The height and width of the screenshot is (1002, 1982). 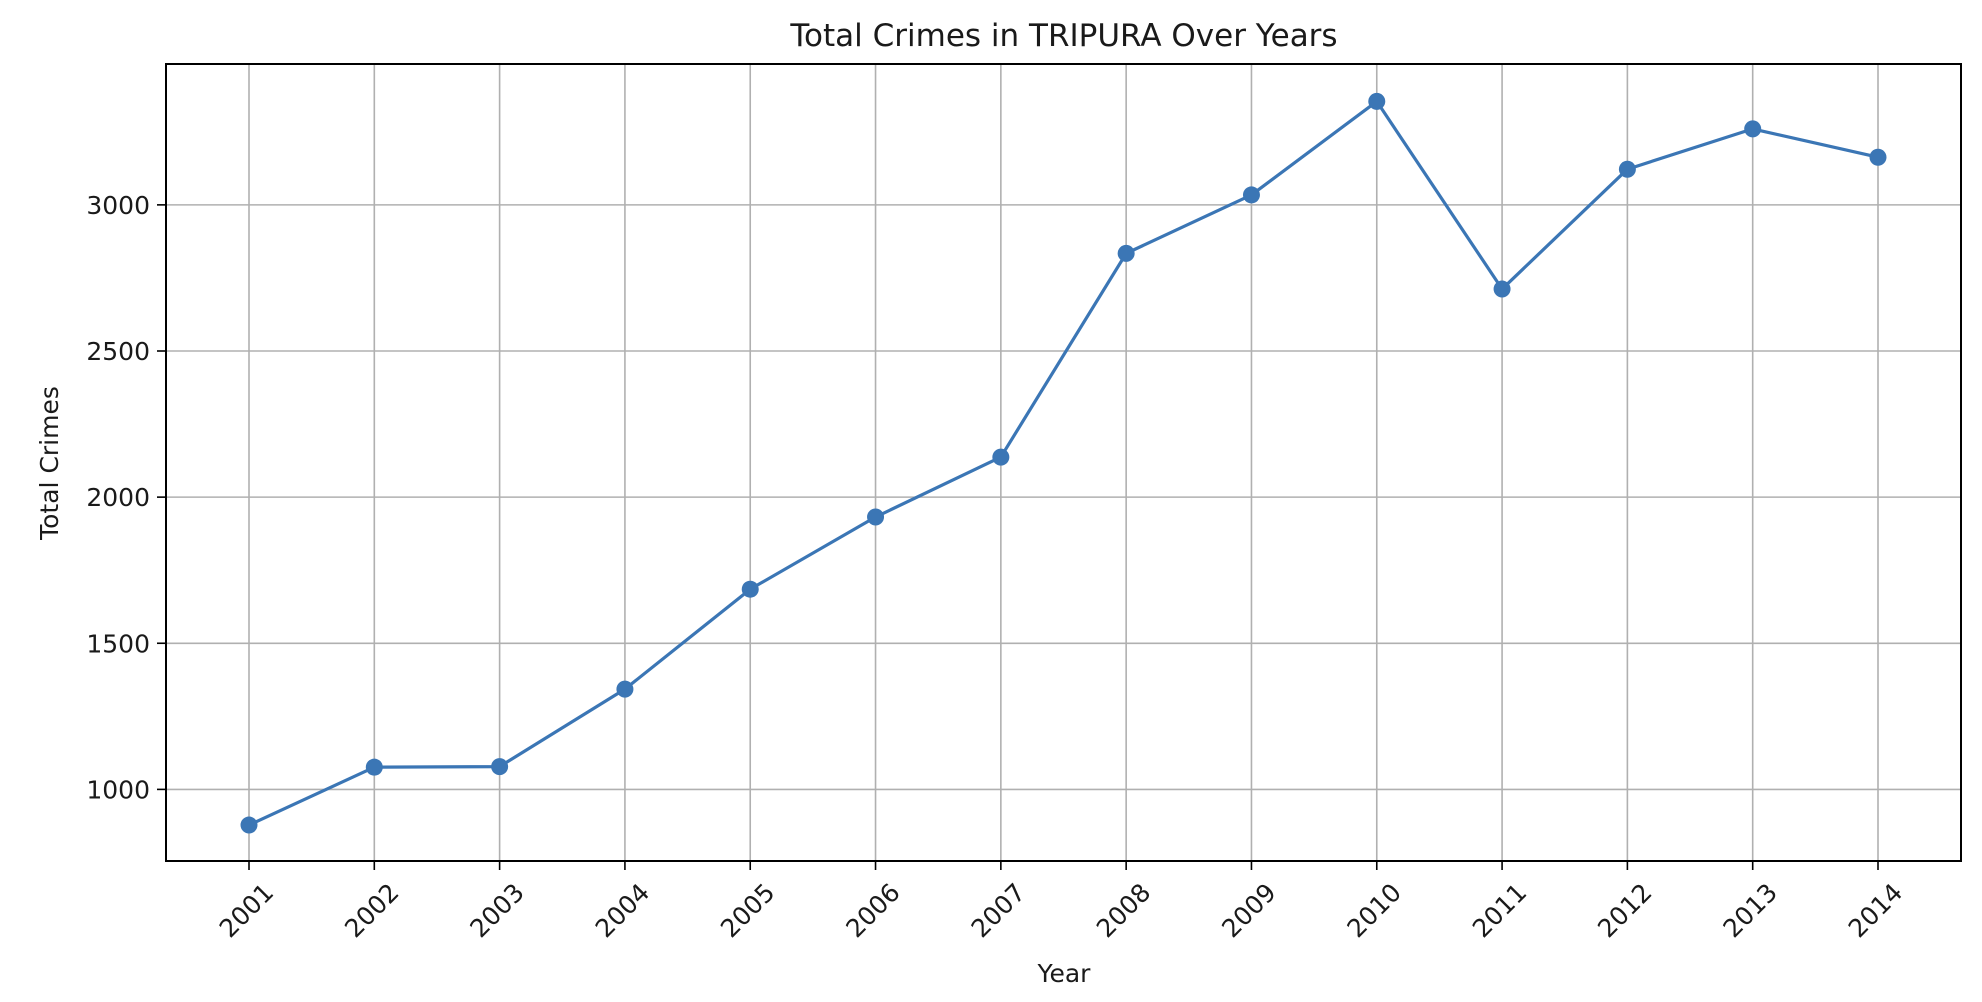 I want to click on y-axis-ticks: 1000 1500 2000 2500 3000, so click(x=126, y=497).